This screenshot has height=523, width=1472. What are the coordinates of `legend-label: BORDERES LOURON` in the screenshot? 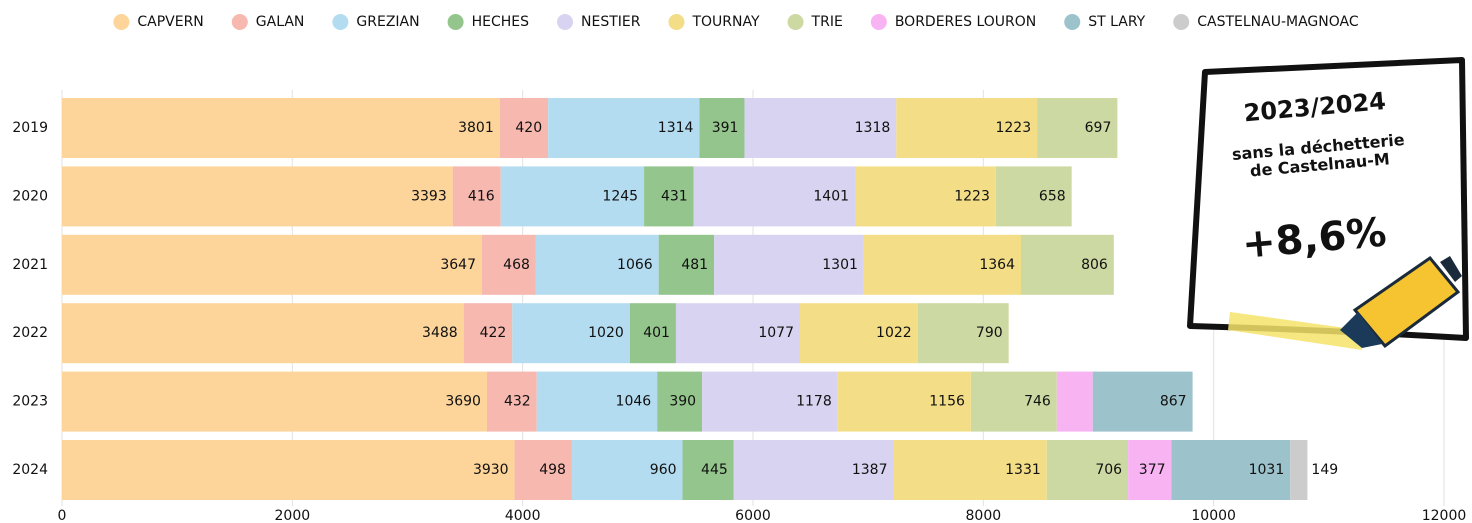 It's located at (965, 22).